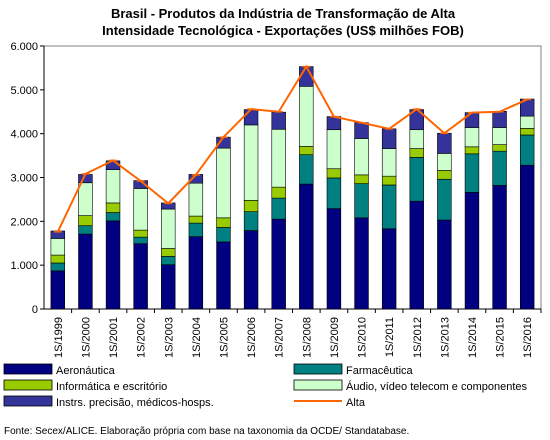  What do you see at coordinates (418, 337) in the screenshot?
I see `x-tick-label: 1S/2012` at bounding box center [418, 337].